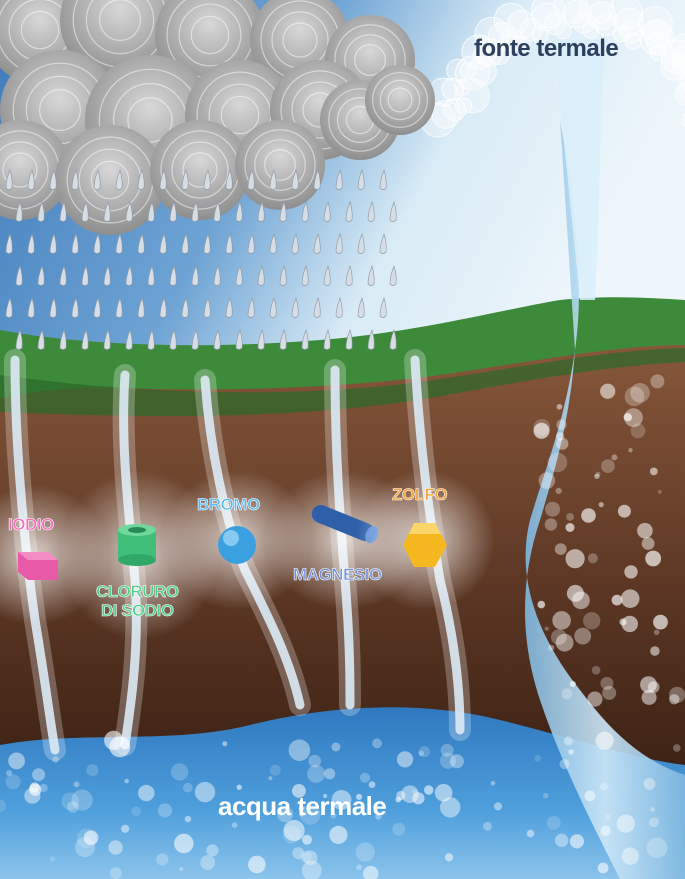 The height and width of the screenshot is (879, 685). I want to click on grass-shade, so click(342, 382).